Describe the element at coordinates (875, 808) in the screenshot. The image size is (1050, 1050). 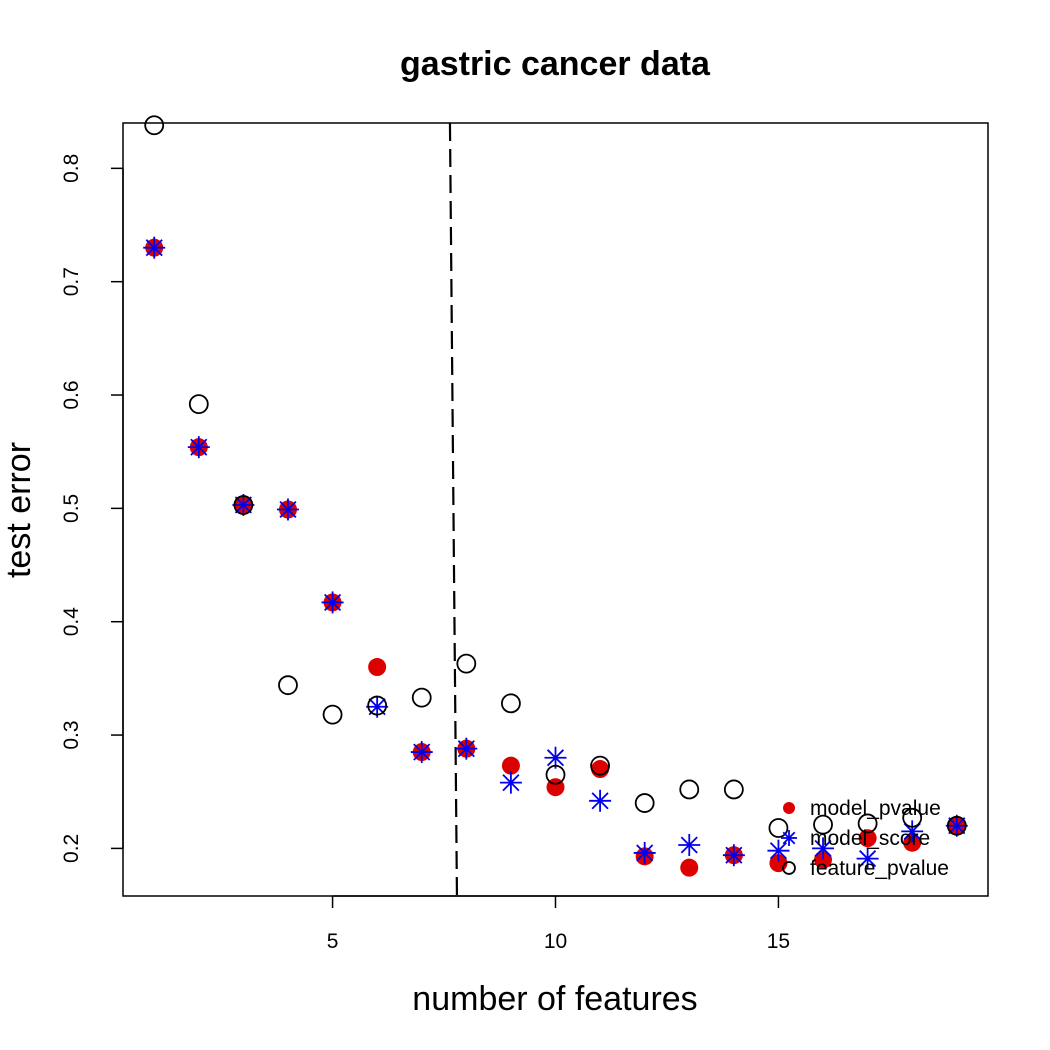
I see `legend-label-model-pvalue: model_pvalue` at that location.